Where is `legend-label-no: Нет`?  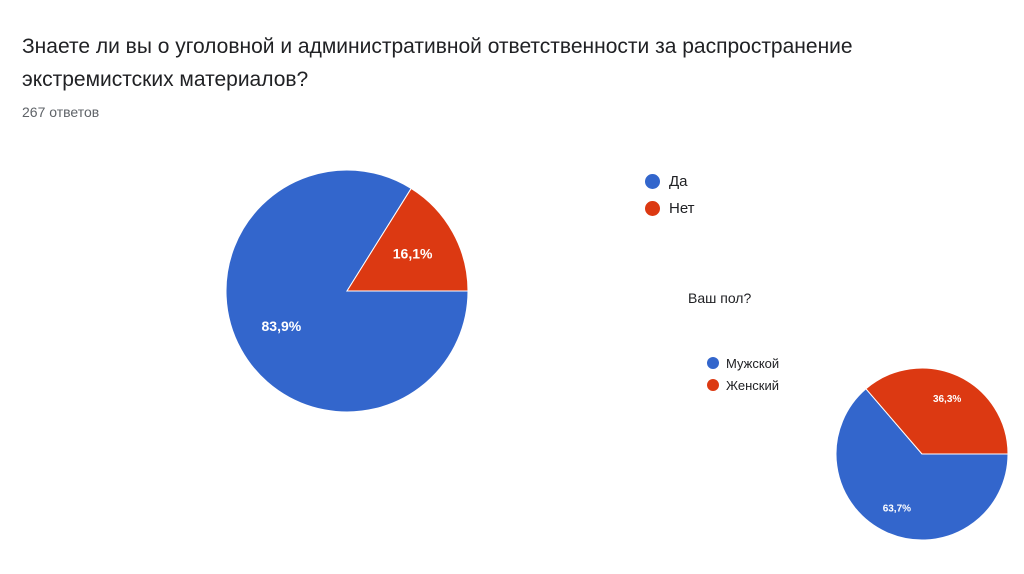 legend-label-no: Нет is located at coordinates (682, 208).